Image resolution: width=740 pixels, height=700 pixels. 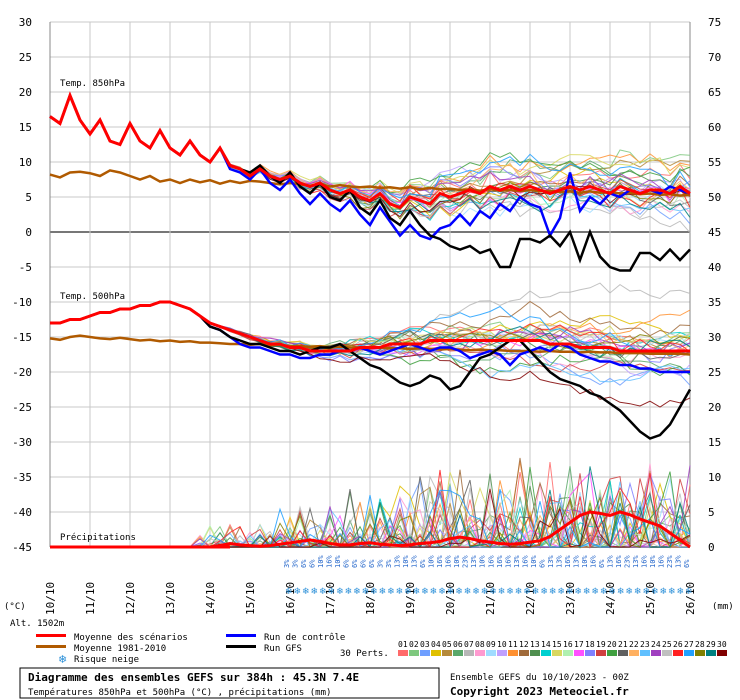 What do you see at coordinates (610, 598) in the screenshot?
I see `date-tick-label: 24/10` at bounding box center [610, 598].